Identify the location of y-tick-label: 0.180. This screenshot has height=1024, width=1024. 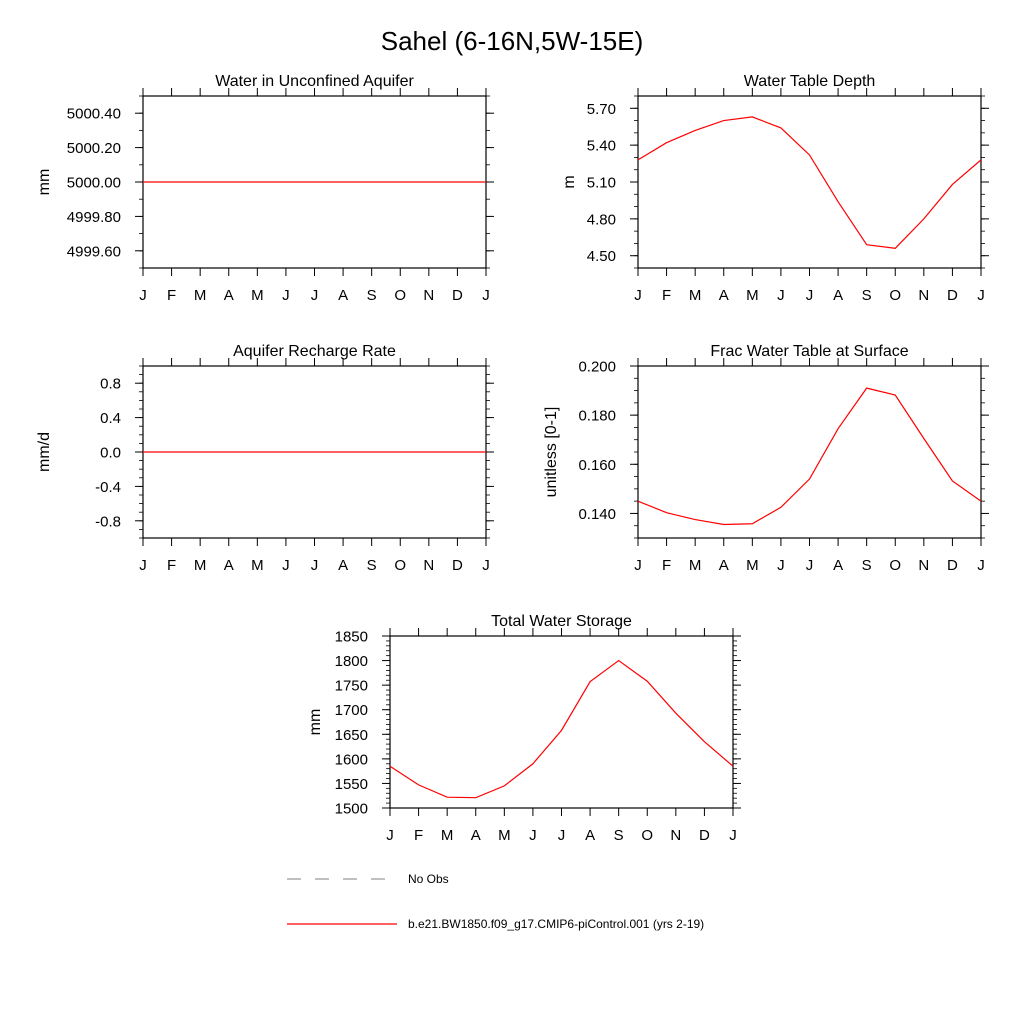
(597, 416).